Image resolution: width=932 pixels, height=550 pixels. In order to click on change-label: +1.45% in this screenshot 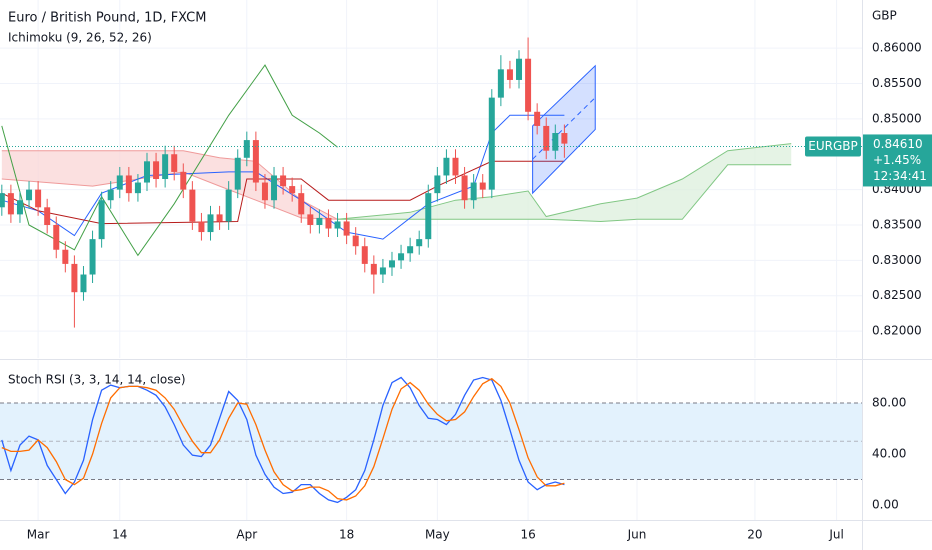, I will do `click(897, 160)`.